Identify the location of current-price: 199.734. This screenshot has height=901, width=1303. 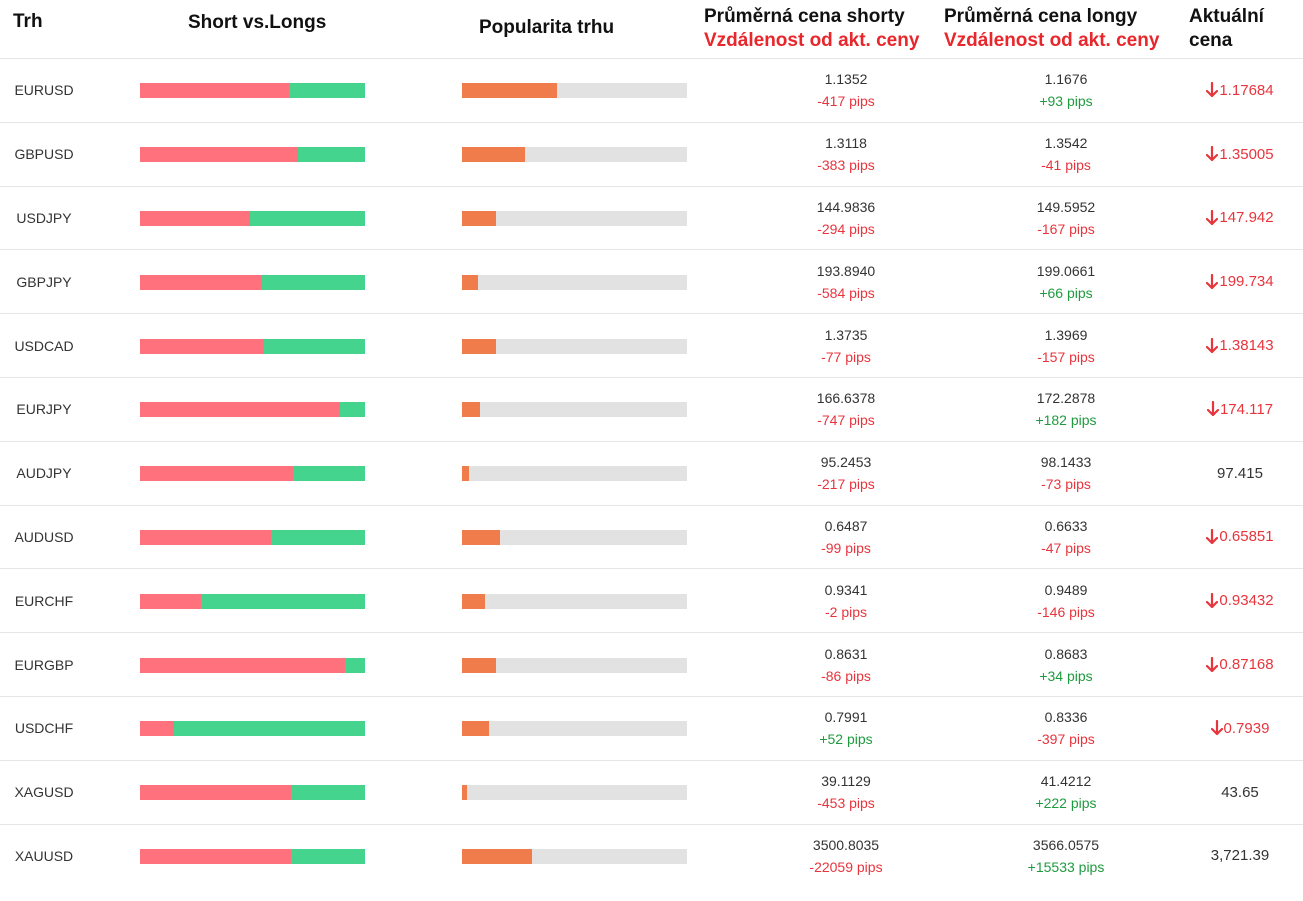
(1246, 282).